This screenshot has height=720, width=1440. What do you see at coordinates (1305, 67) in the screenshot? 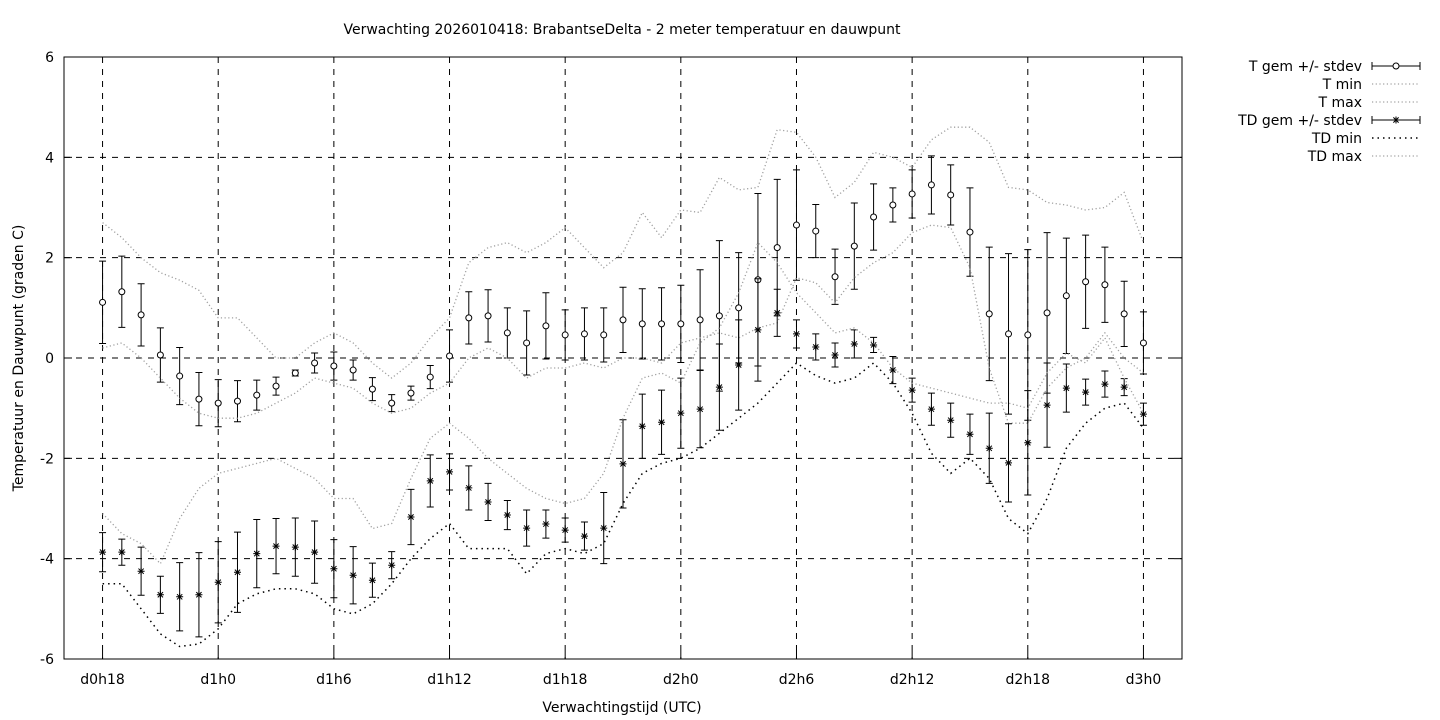
I see `legend-label: T gem +/- stdev` at bounding box center [1305, 67].